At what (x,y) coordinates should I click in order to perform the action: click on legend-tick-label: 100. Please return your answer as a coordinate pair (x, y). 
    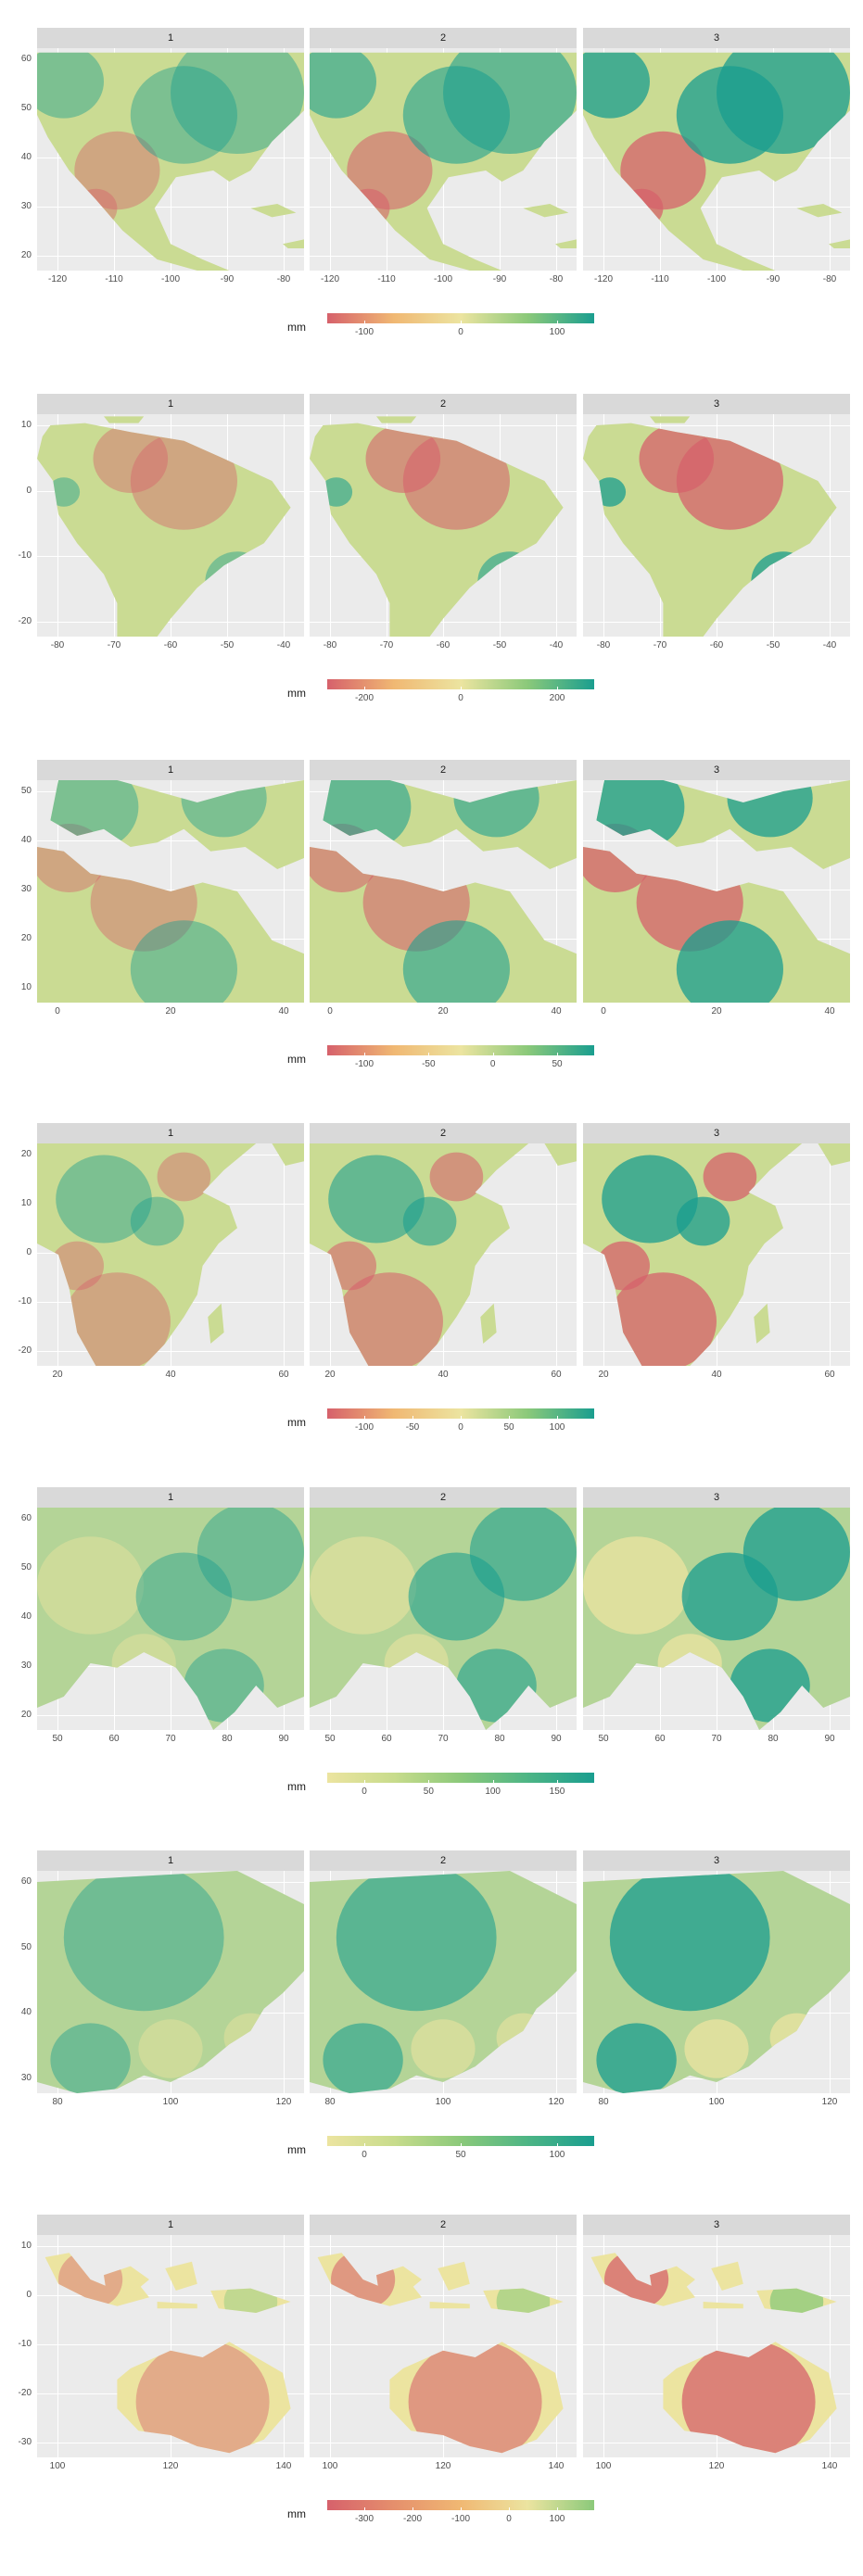
    Looking at the image, I should click on (493, 1792).